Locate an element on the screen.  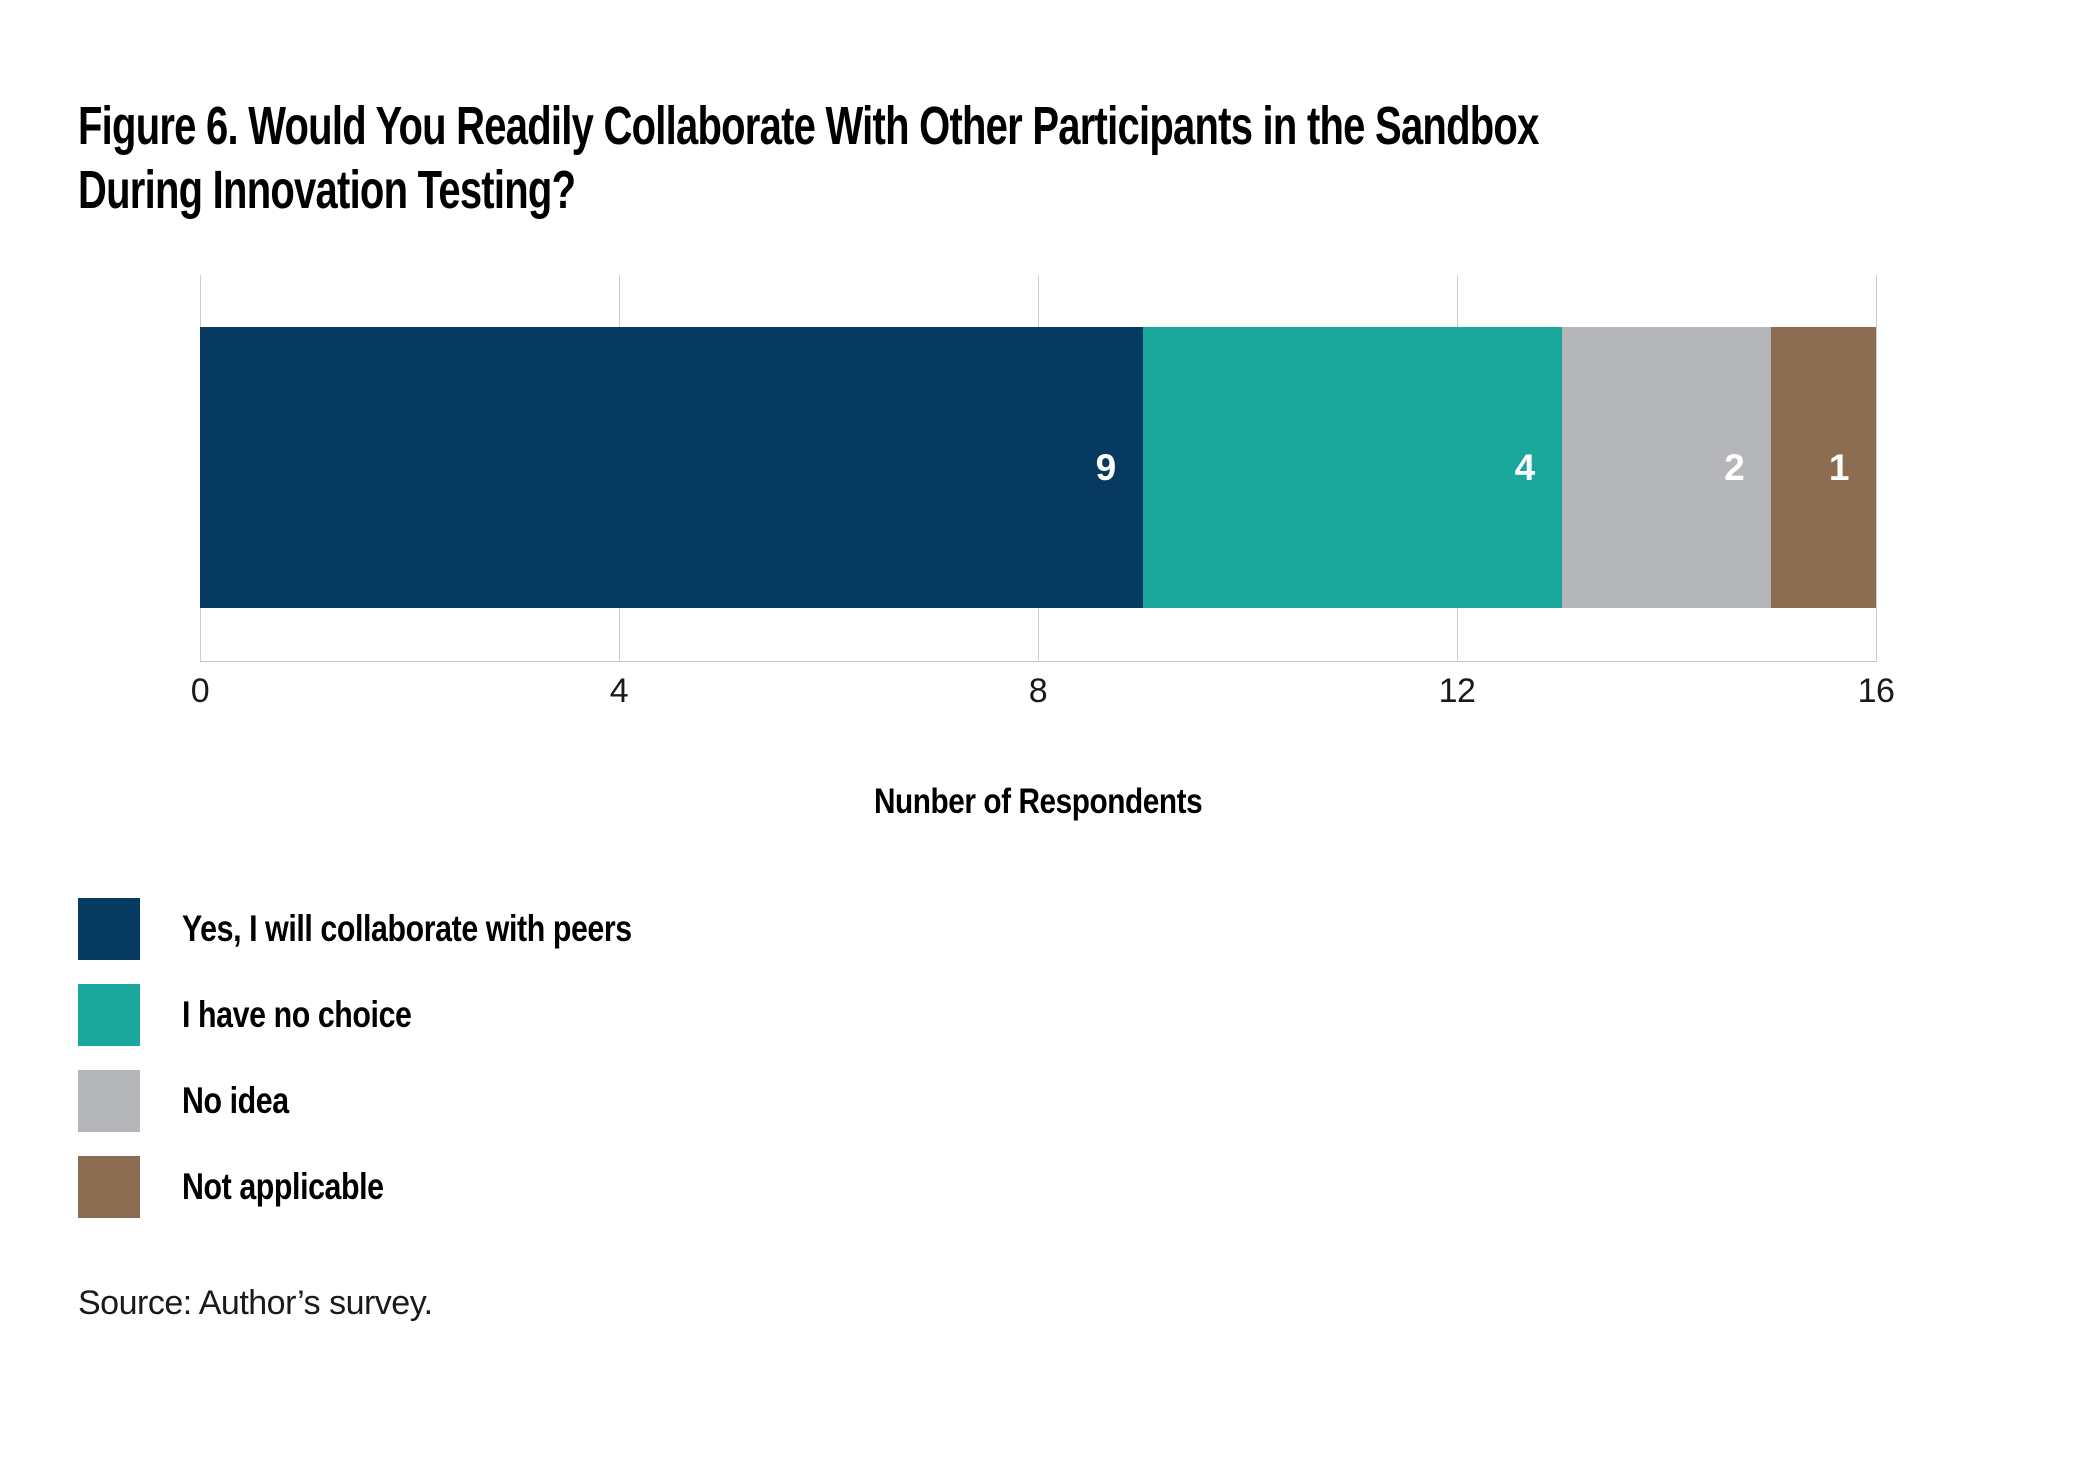
x-tick-label-8: 8 is located at coordinates (1038, 691).